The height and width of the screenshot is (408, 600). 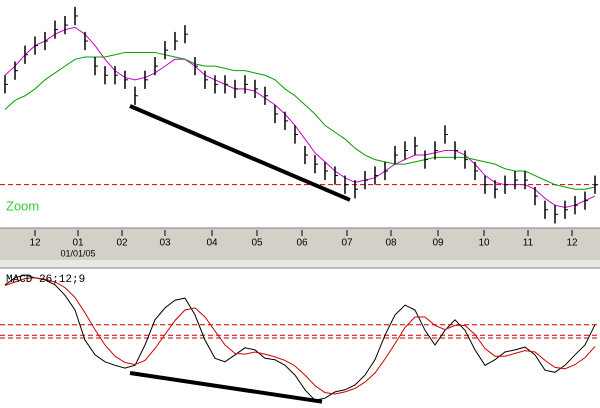 What do you see at coordinates (122, 243) in the screenshot?
I see `x-tick-label: 02` at bounding box center [122, 243].